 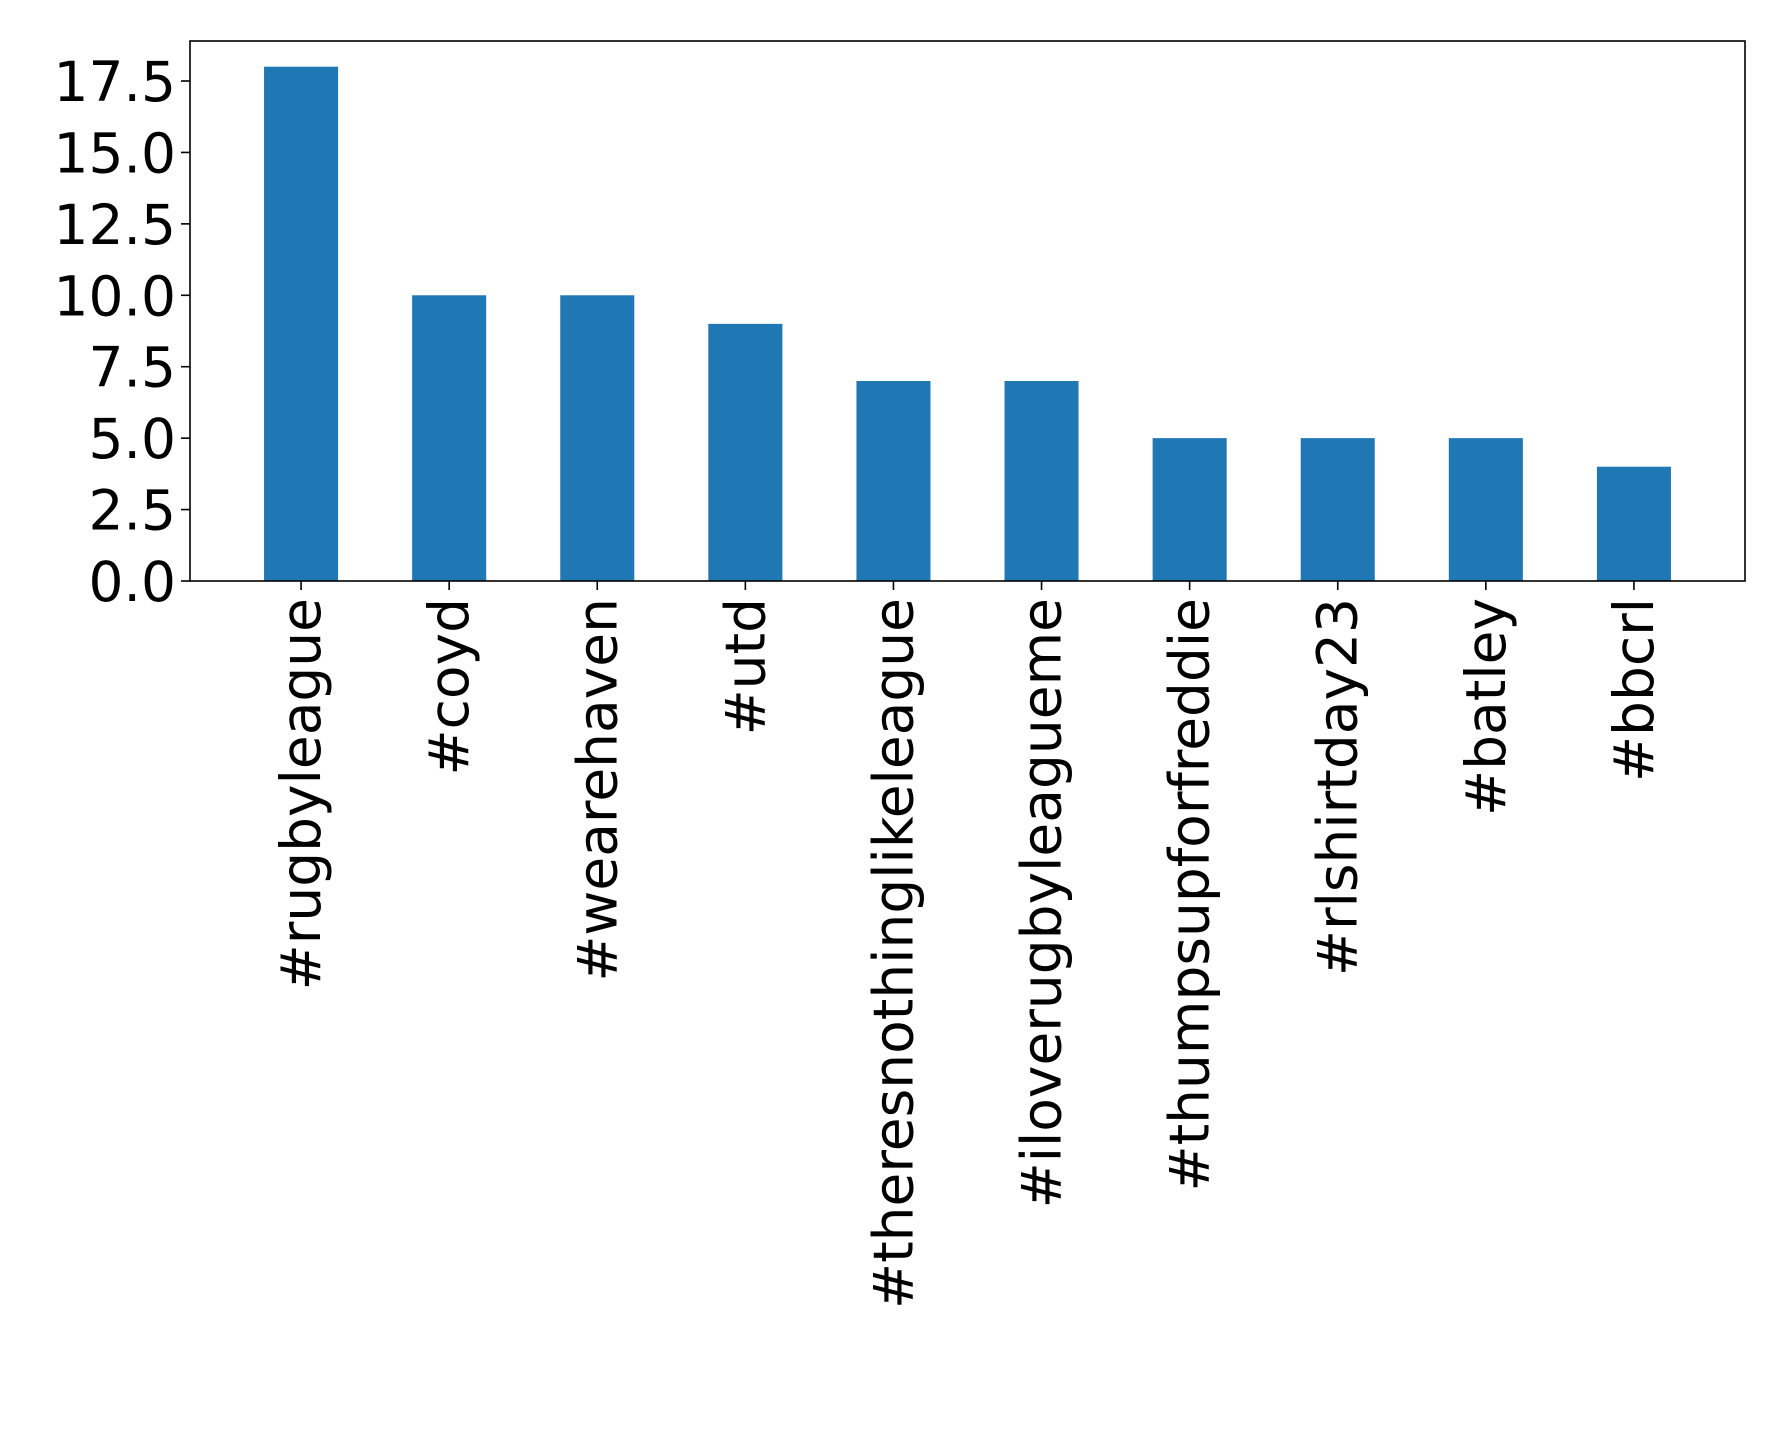 What do you see at coordinates (132, 582) in the screenshot?
I see `y-tick-label: 0.0` at bounding box center [132, 582].